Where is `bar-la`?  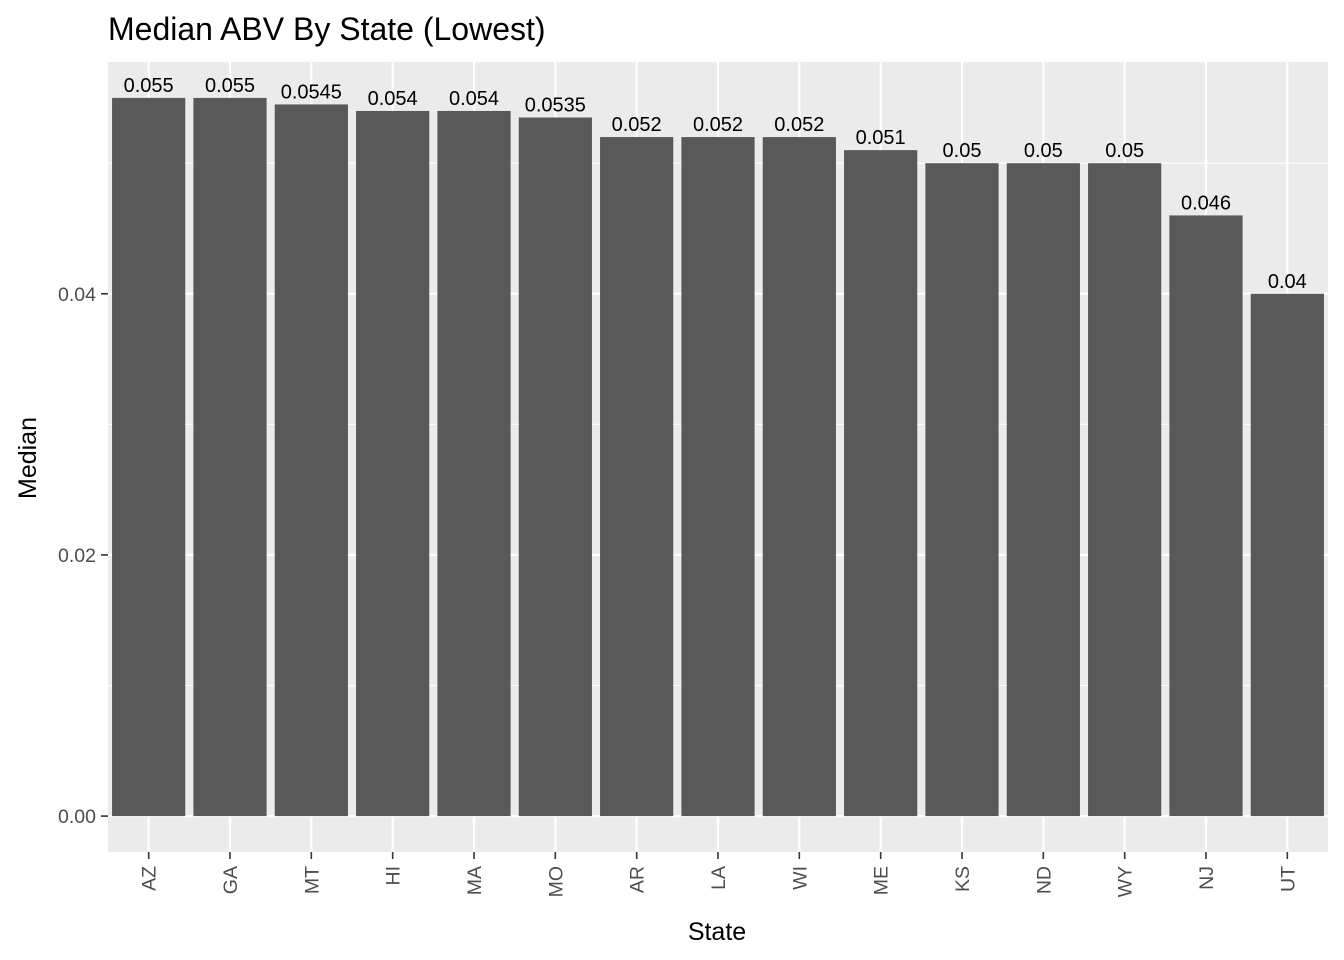
bar-la is located at coordinates (718, 477).